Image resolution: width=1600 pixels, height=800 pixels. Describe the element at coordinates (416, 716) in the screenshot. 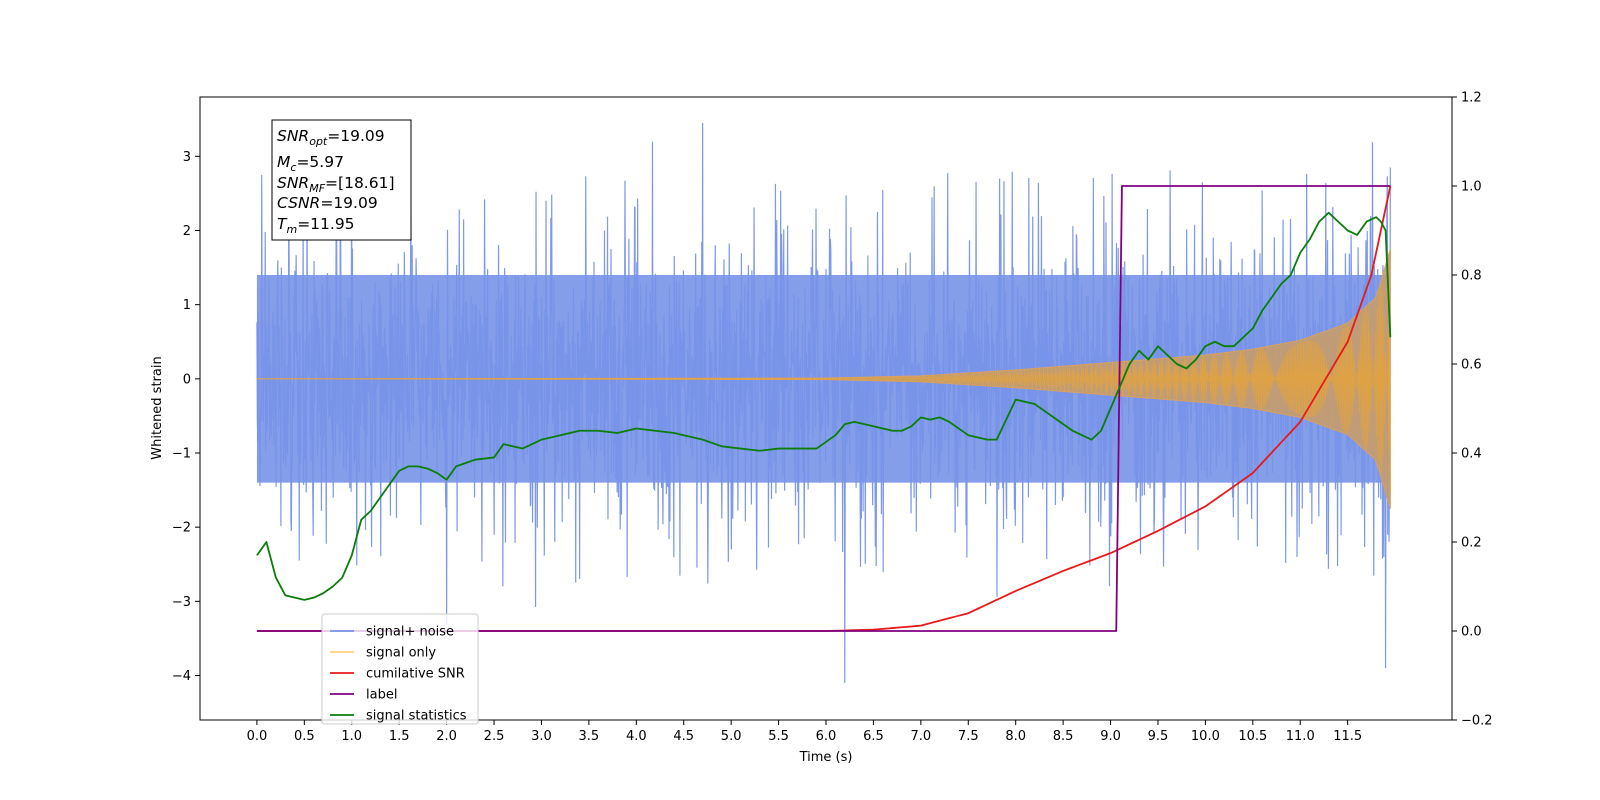

I see `legend-label: signal statistics` at that location.